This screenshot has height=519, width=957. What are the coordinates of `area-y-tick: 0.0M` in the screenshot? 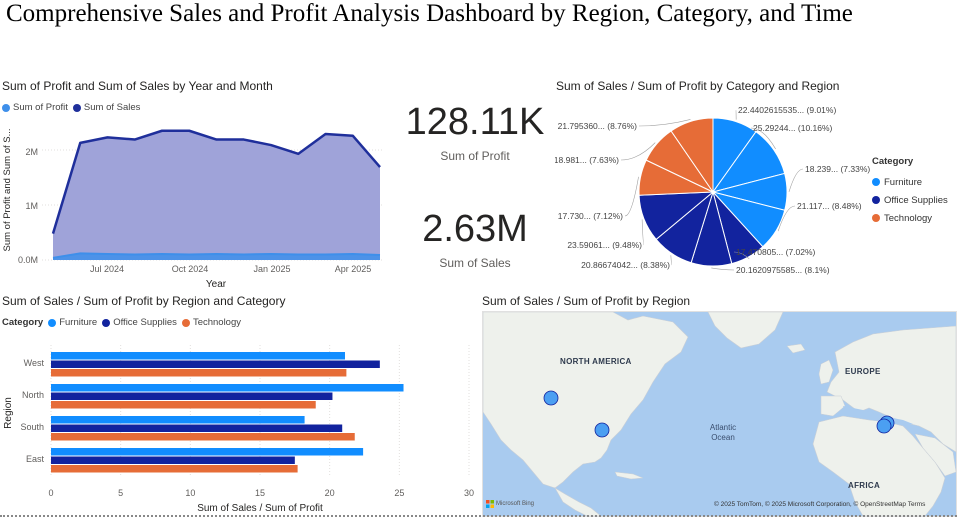 It's located at (28, 260).